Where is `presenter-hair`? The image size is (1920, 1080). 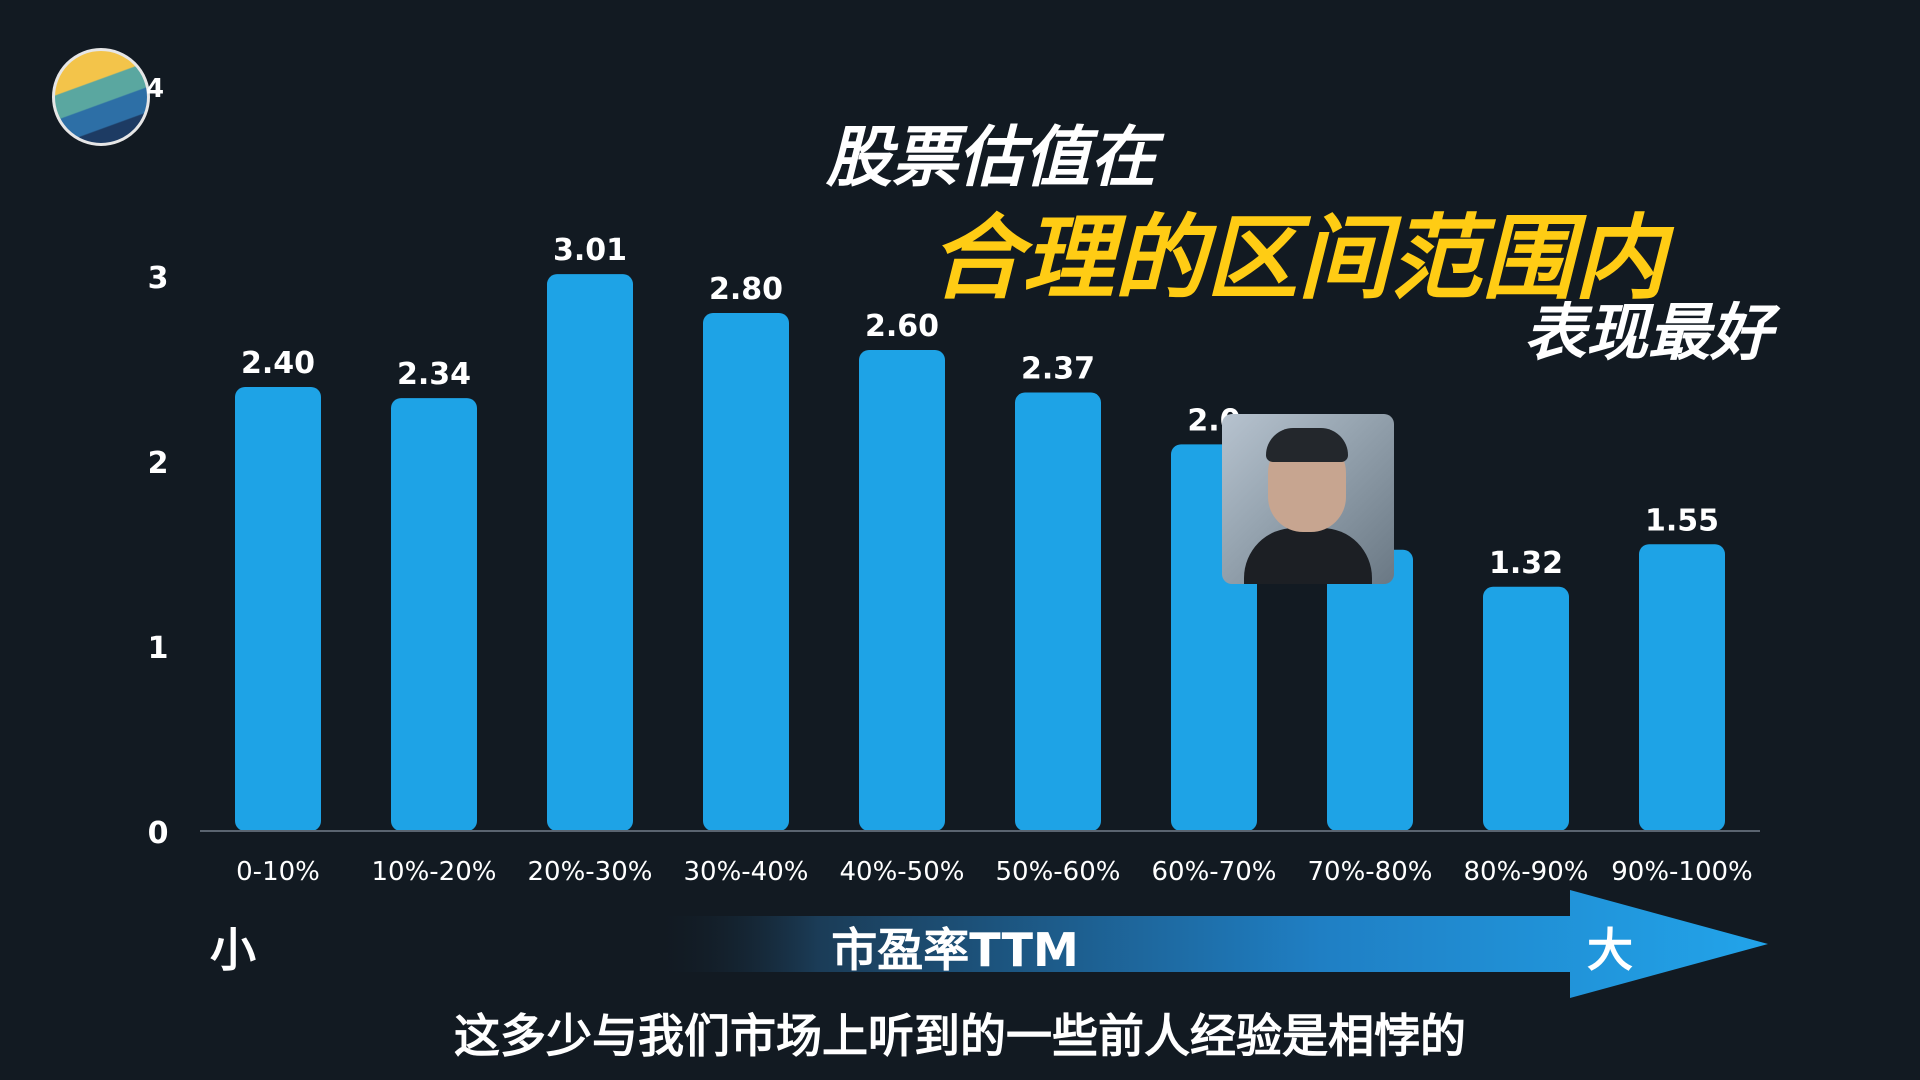
presenter-hair is located at coordinates (1307, 445).